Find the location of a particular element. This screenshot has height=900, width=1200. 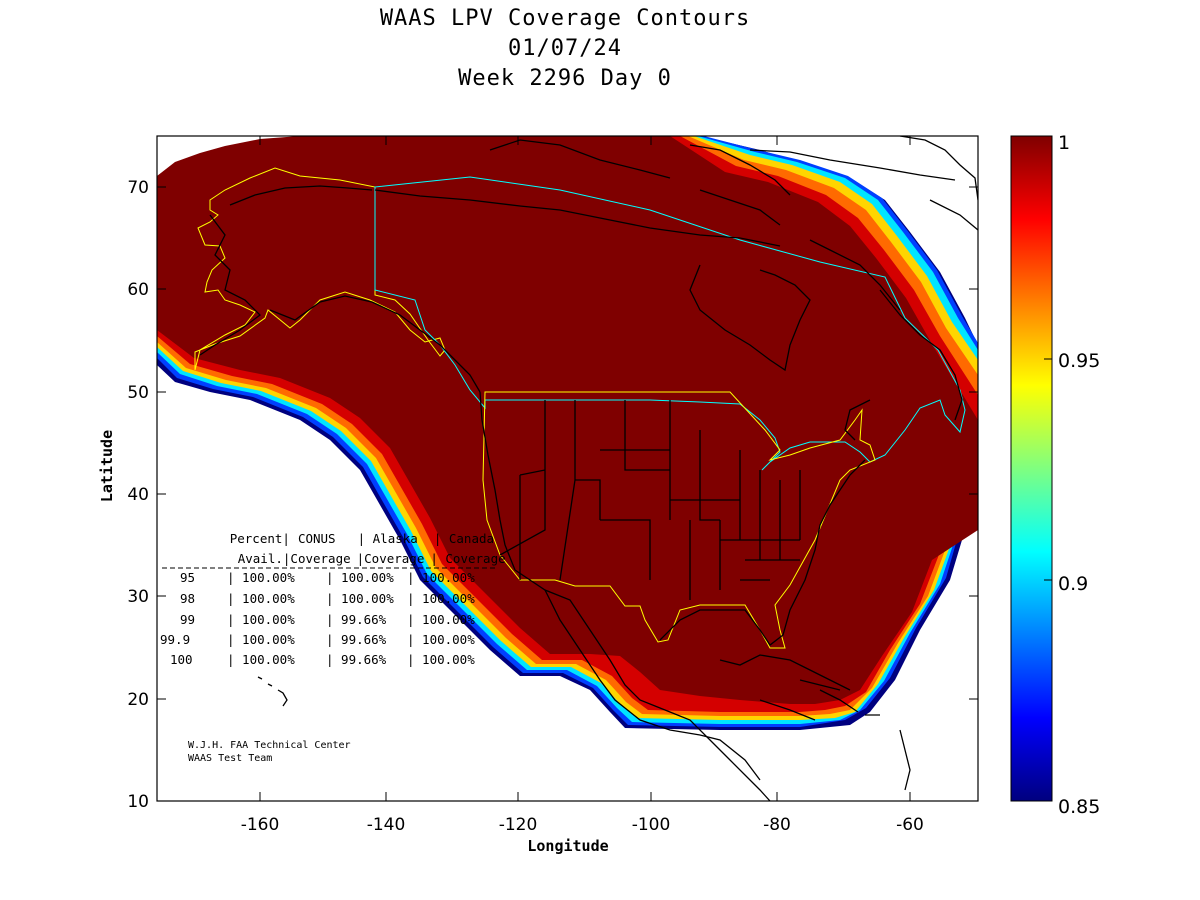

greenland-coast is located at coordinates (938, 183).